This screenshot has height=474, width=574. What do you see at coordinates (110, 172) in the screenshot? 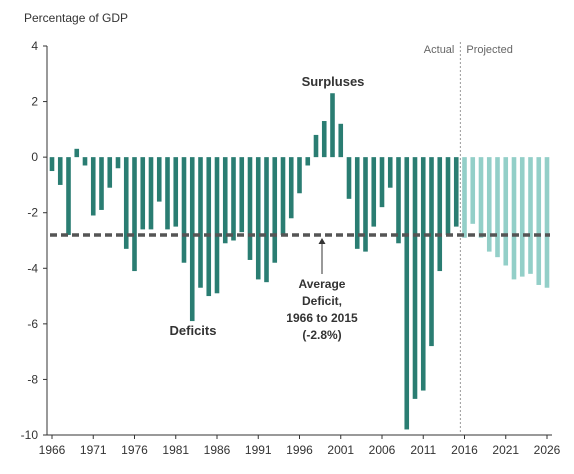
I see `bar-actual-1973` at bounding box center [110, 172].